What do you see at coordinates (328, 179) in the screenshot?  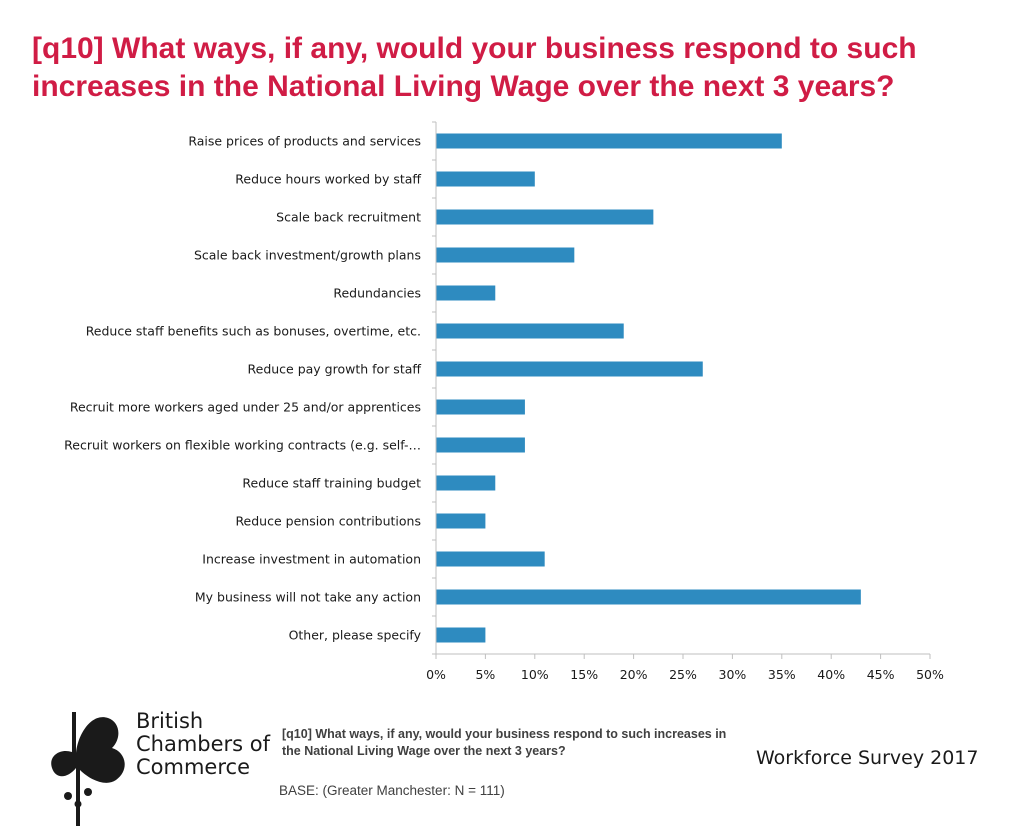 I see `category-label: Reduce hours worked by staff` at bounding box center [328, 179].